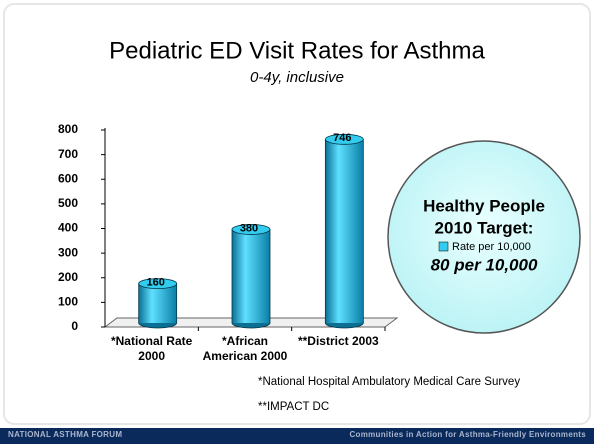 The width and height of the screenshot is (594, 444). What do you see at coordinates (68, 178) in the screenshot?
I see `y-tick-label: 600` at bounding box center [68, 178].